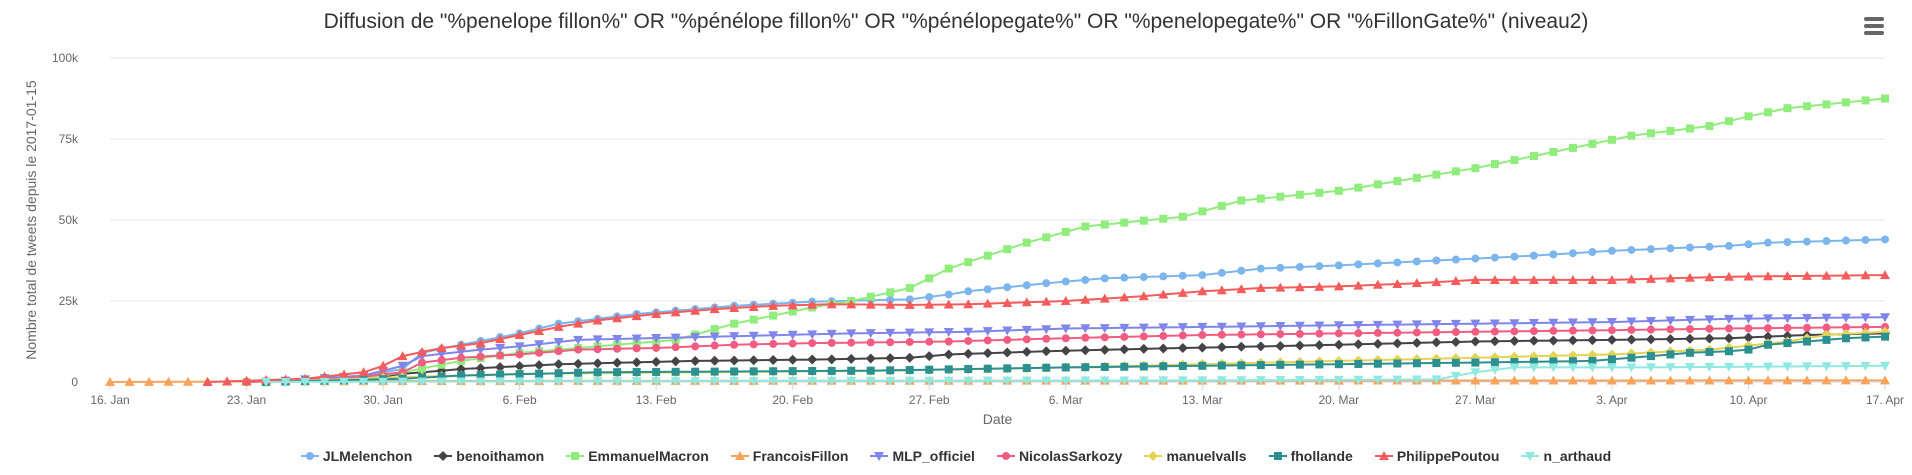 The image size is (1912, 475). Describe the element at coordinates (1436, 456) in the screenshot. I see `legend-item: PhilippePoutou` at that location.